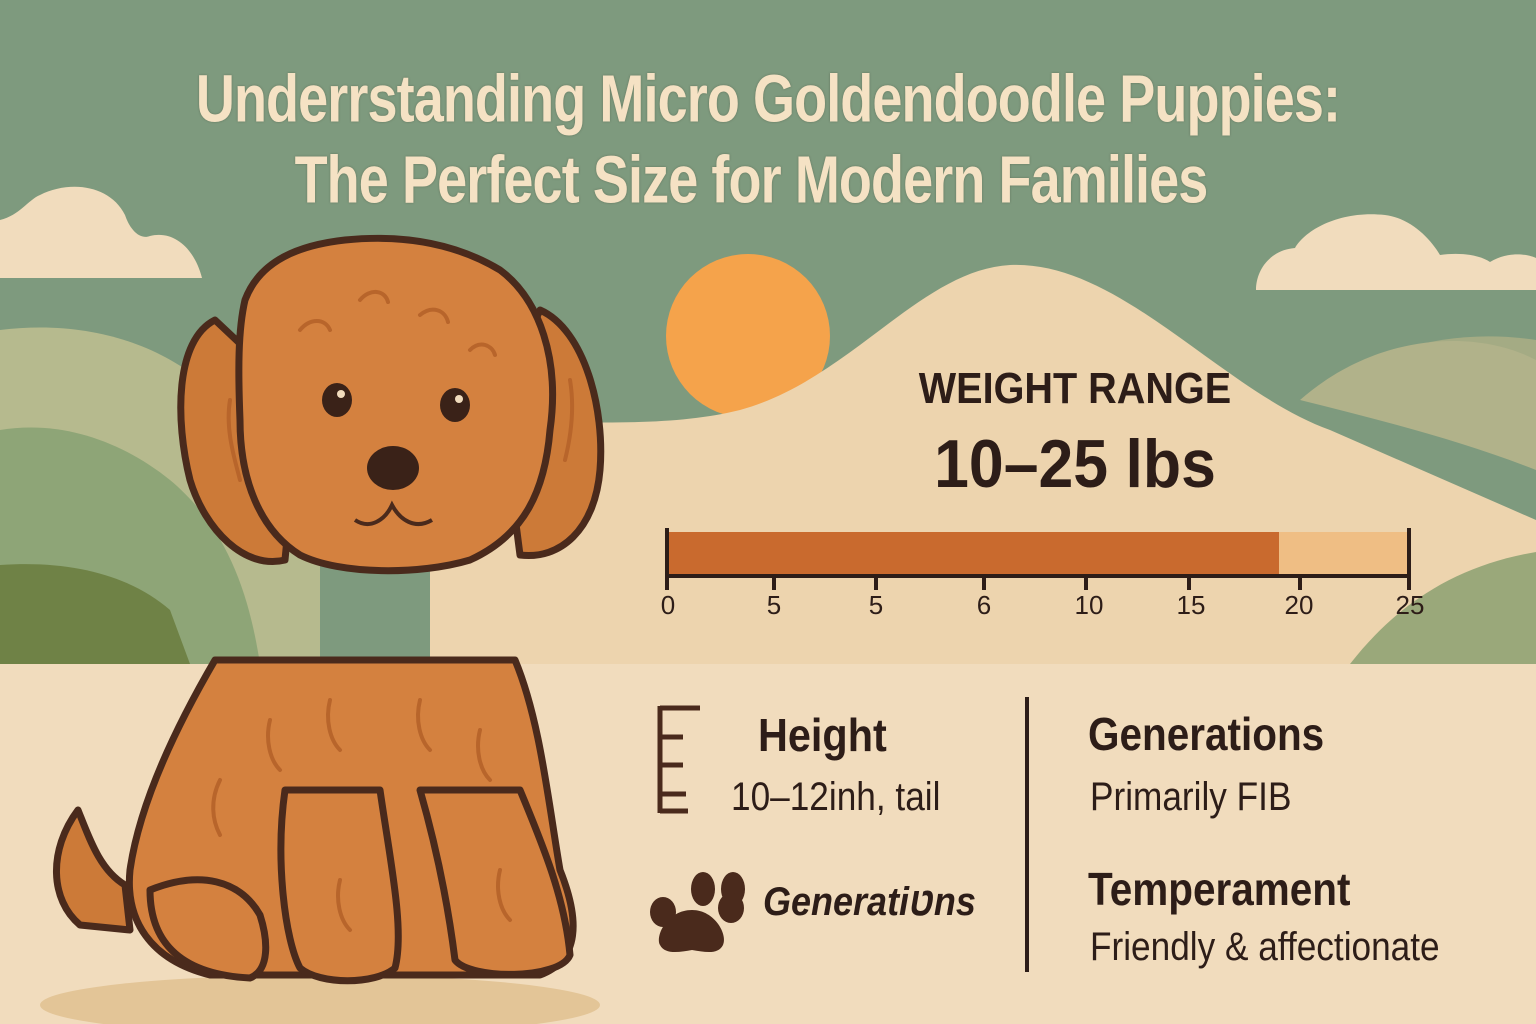 The width and height of the screenshot is (1536, 1024). I want to click on temperament-title: Temperament, so click(1219, 889).